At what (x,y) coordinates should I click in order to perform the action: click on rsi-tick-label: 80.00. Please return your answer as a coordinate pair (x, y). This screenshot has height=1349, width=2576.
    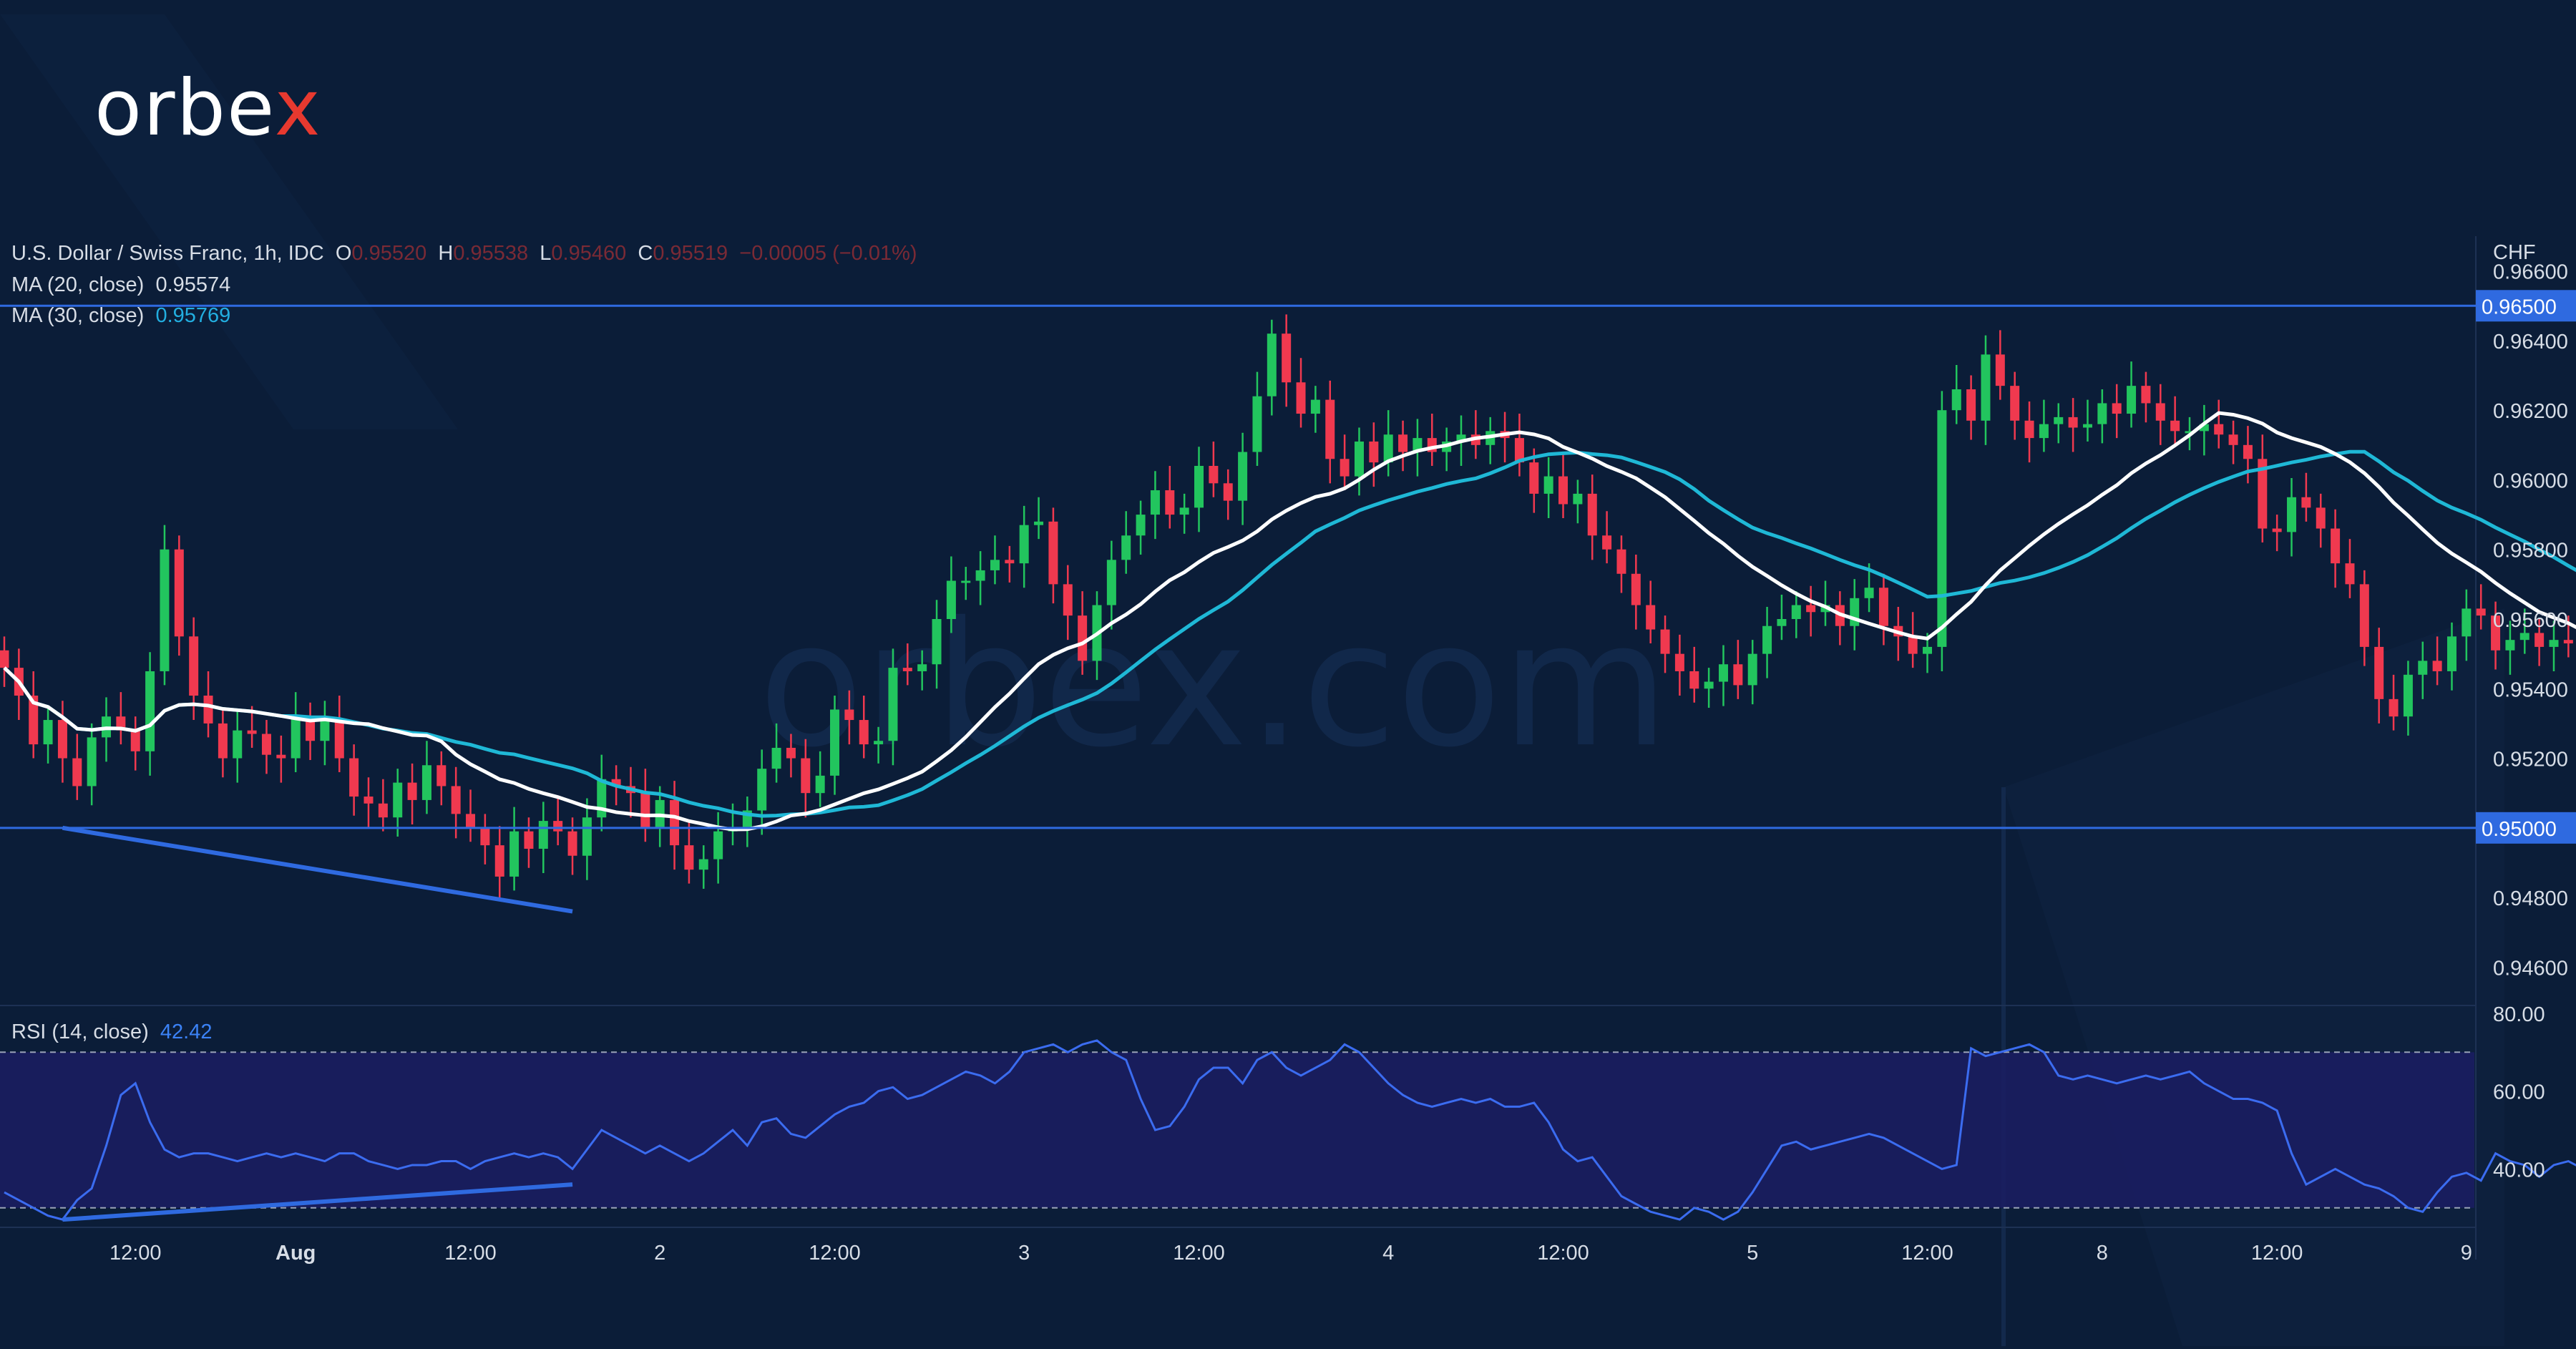
    Looking at the image, I should click on (2519, 1014).